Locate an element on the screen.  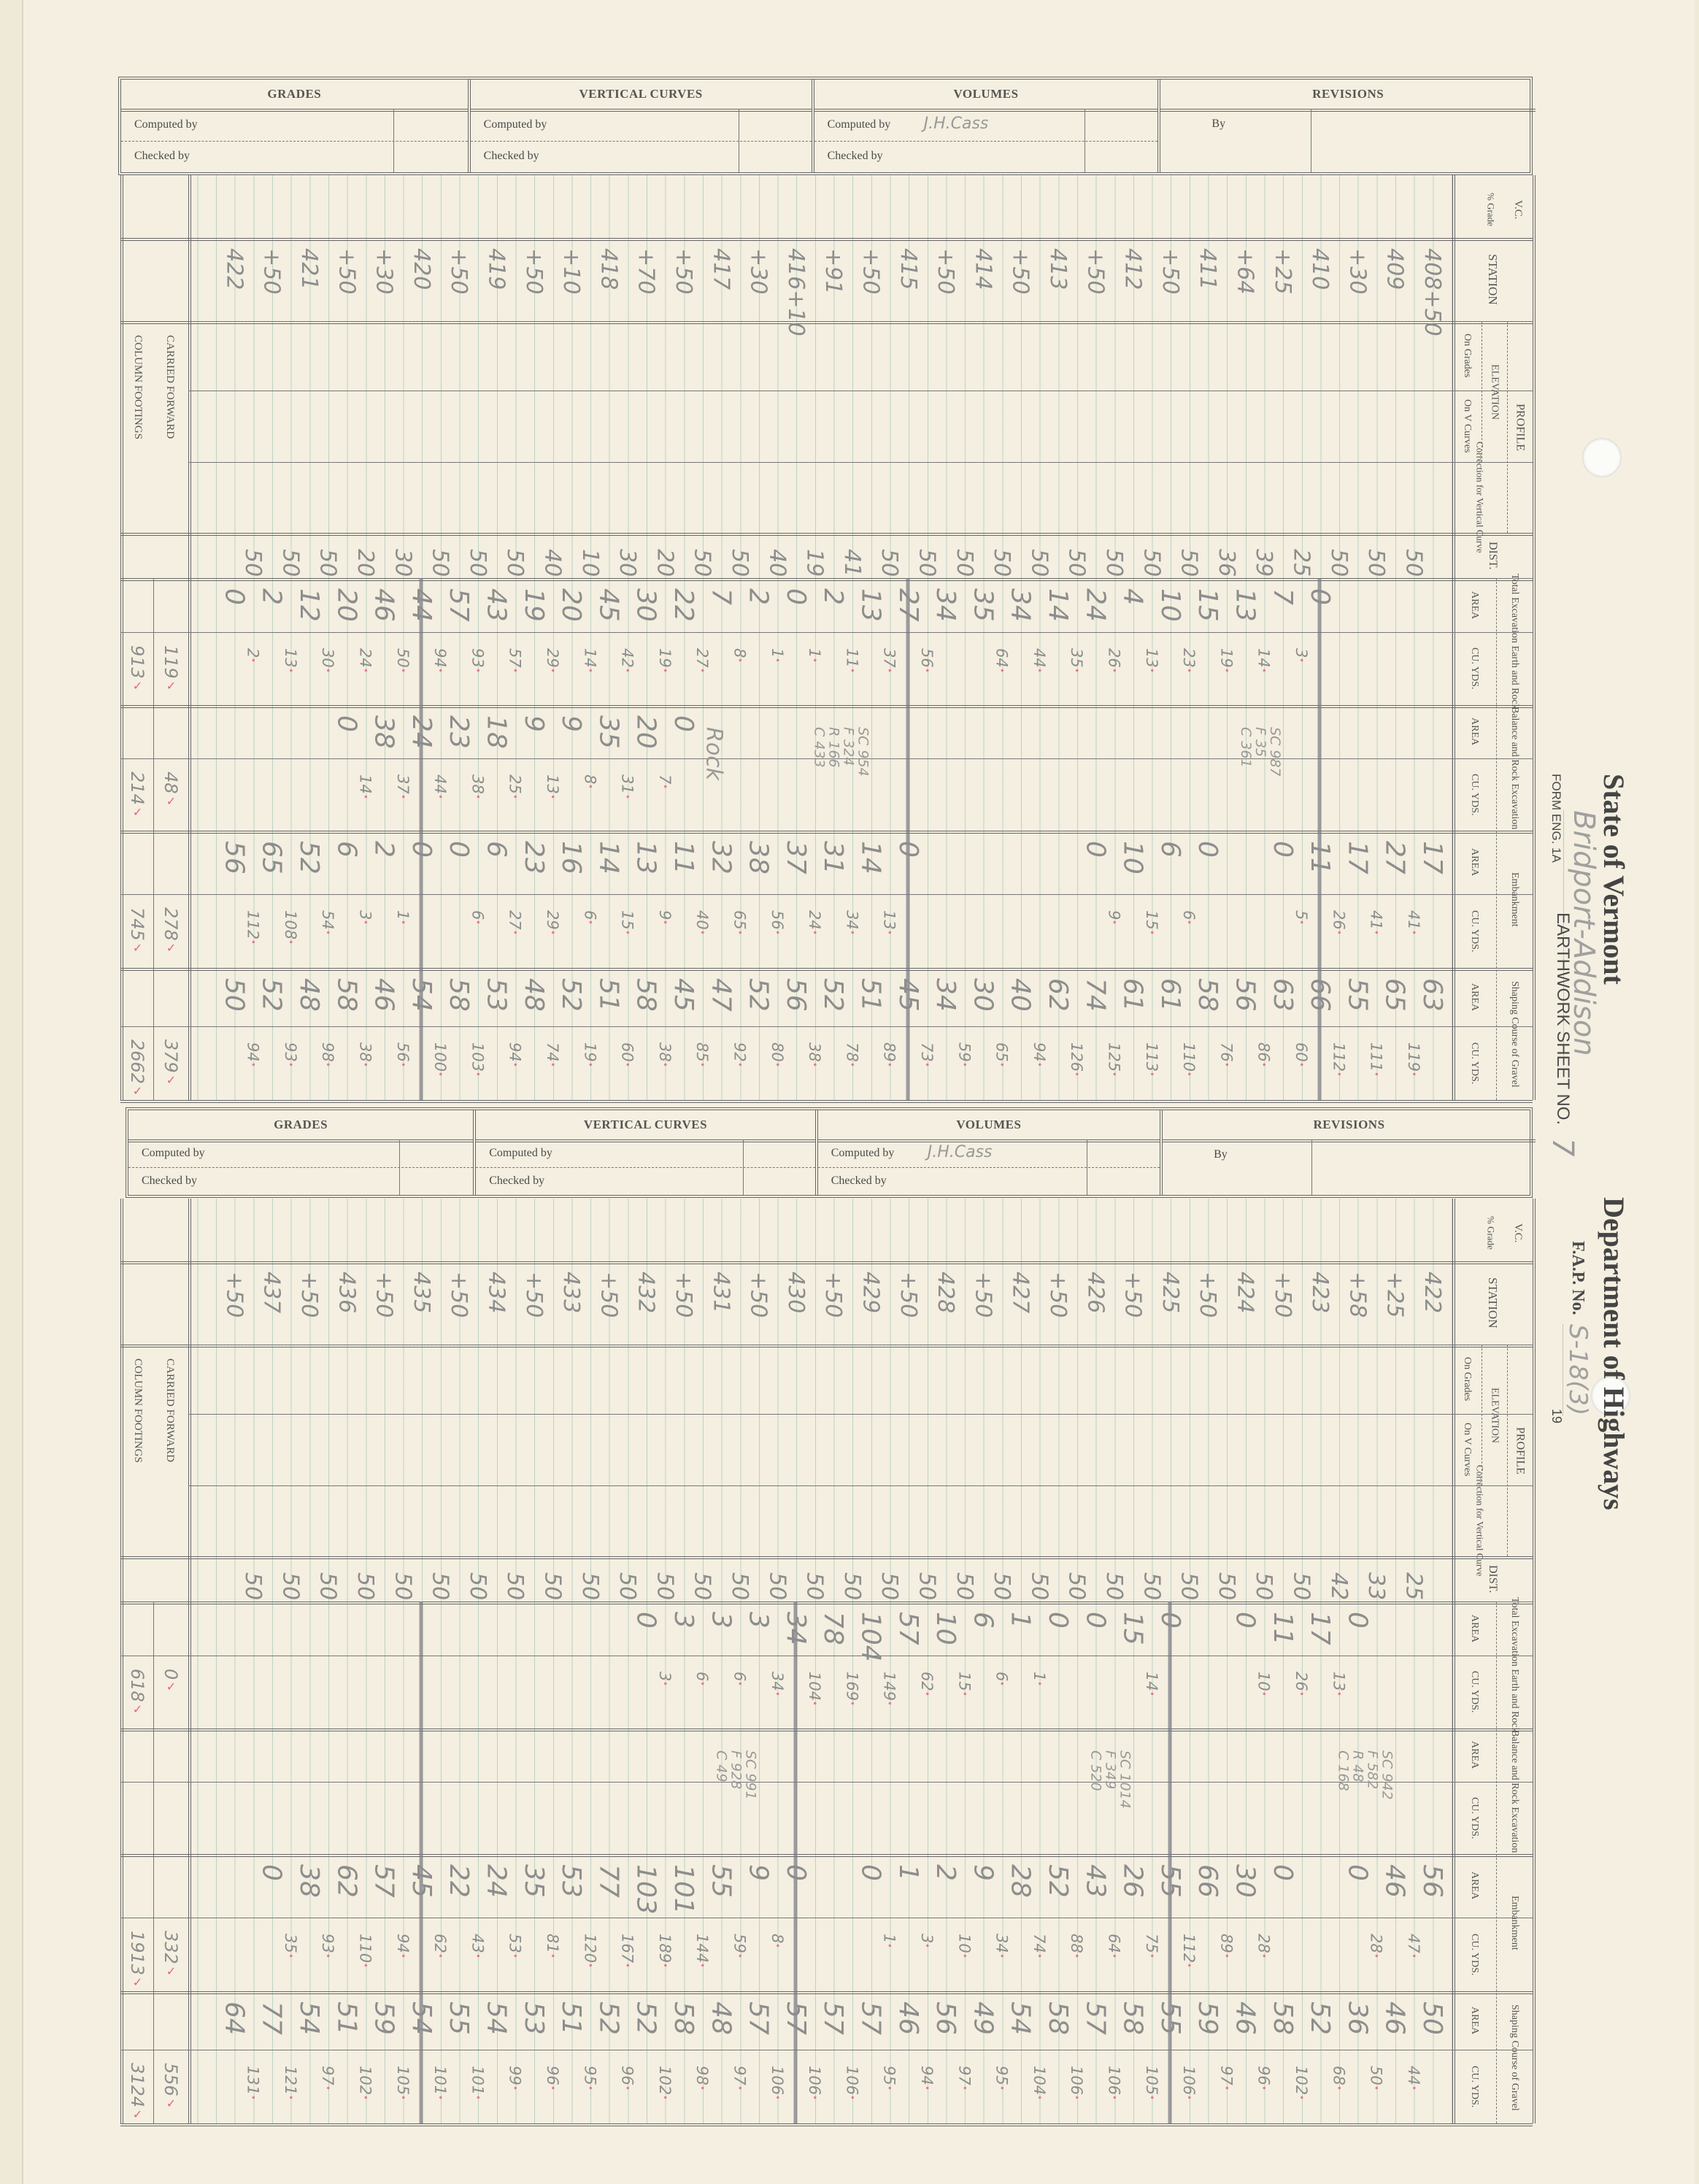
pencil-break-line is located at coordinates (1319, 839).